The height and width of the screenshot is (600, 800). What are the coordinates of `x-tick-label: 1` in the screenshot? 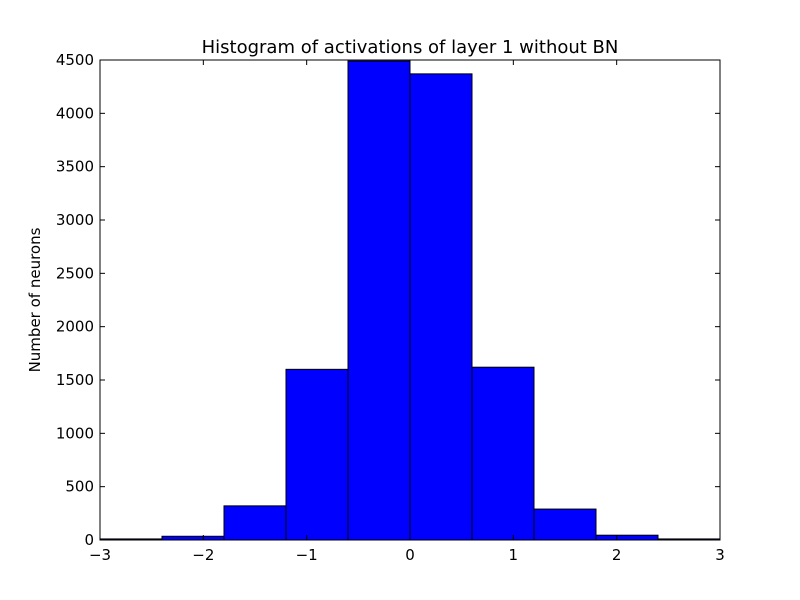 It's located at (514, 555).